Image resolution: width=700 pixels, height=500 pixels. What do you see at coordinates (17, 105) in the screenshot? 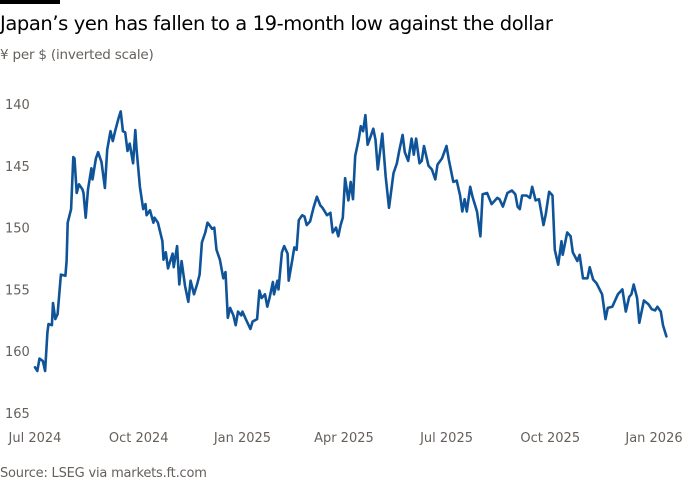
I see `y-tick-label: 140` at bounding box center [17, 105].